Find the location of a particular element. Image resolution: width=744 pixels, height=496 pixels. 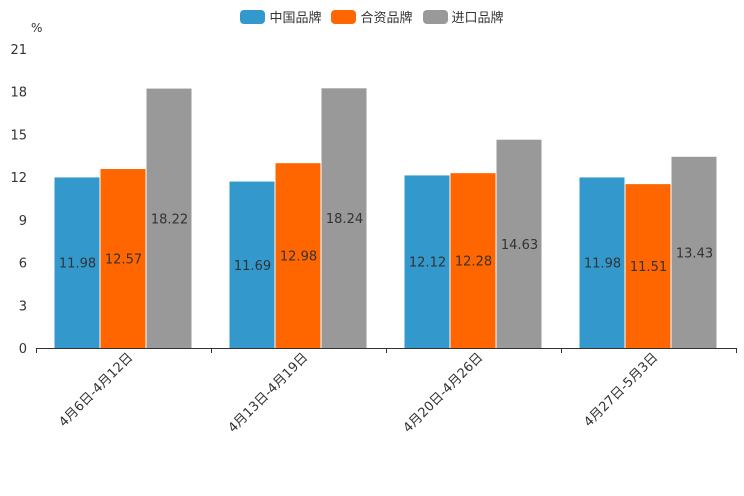

data-label-0-3: 11.98 is located at coordinates (602, 264).